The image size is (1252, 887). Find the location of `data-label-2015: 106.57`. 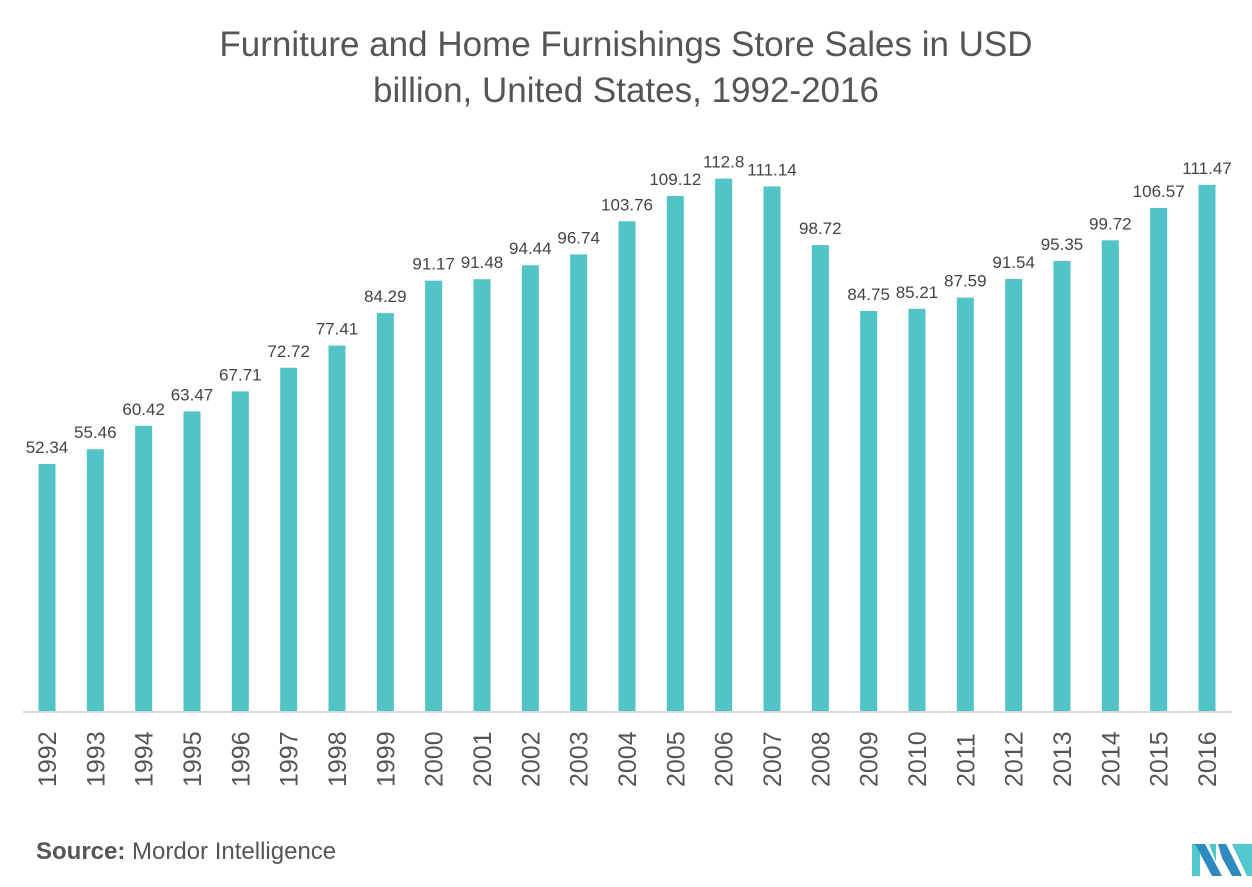

data-label-2015: 106.57 is located at coordinates (1159, 191).